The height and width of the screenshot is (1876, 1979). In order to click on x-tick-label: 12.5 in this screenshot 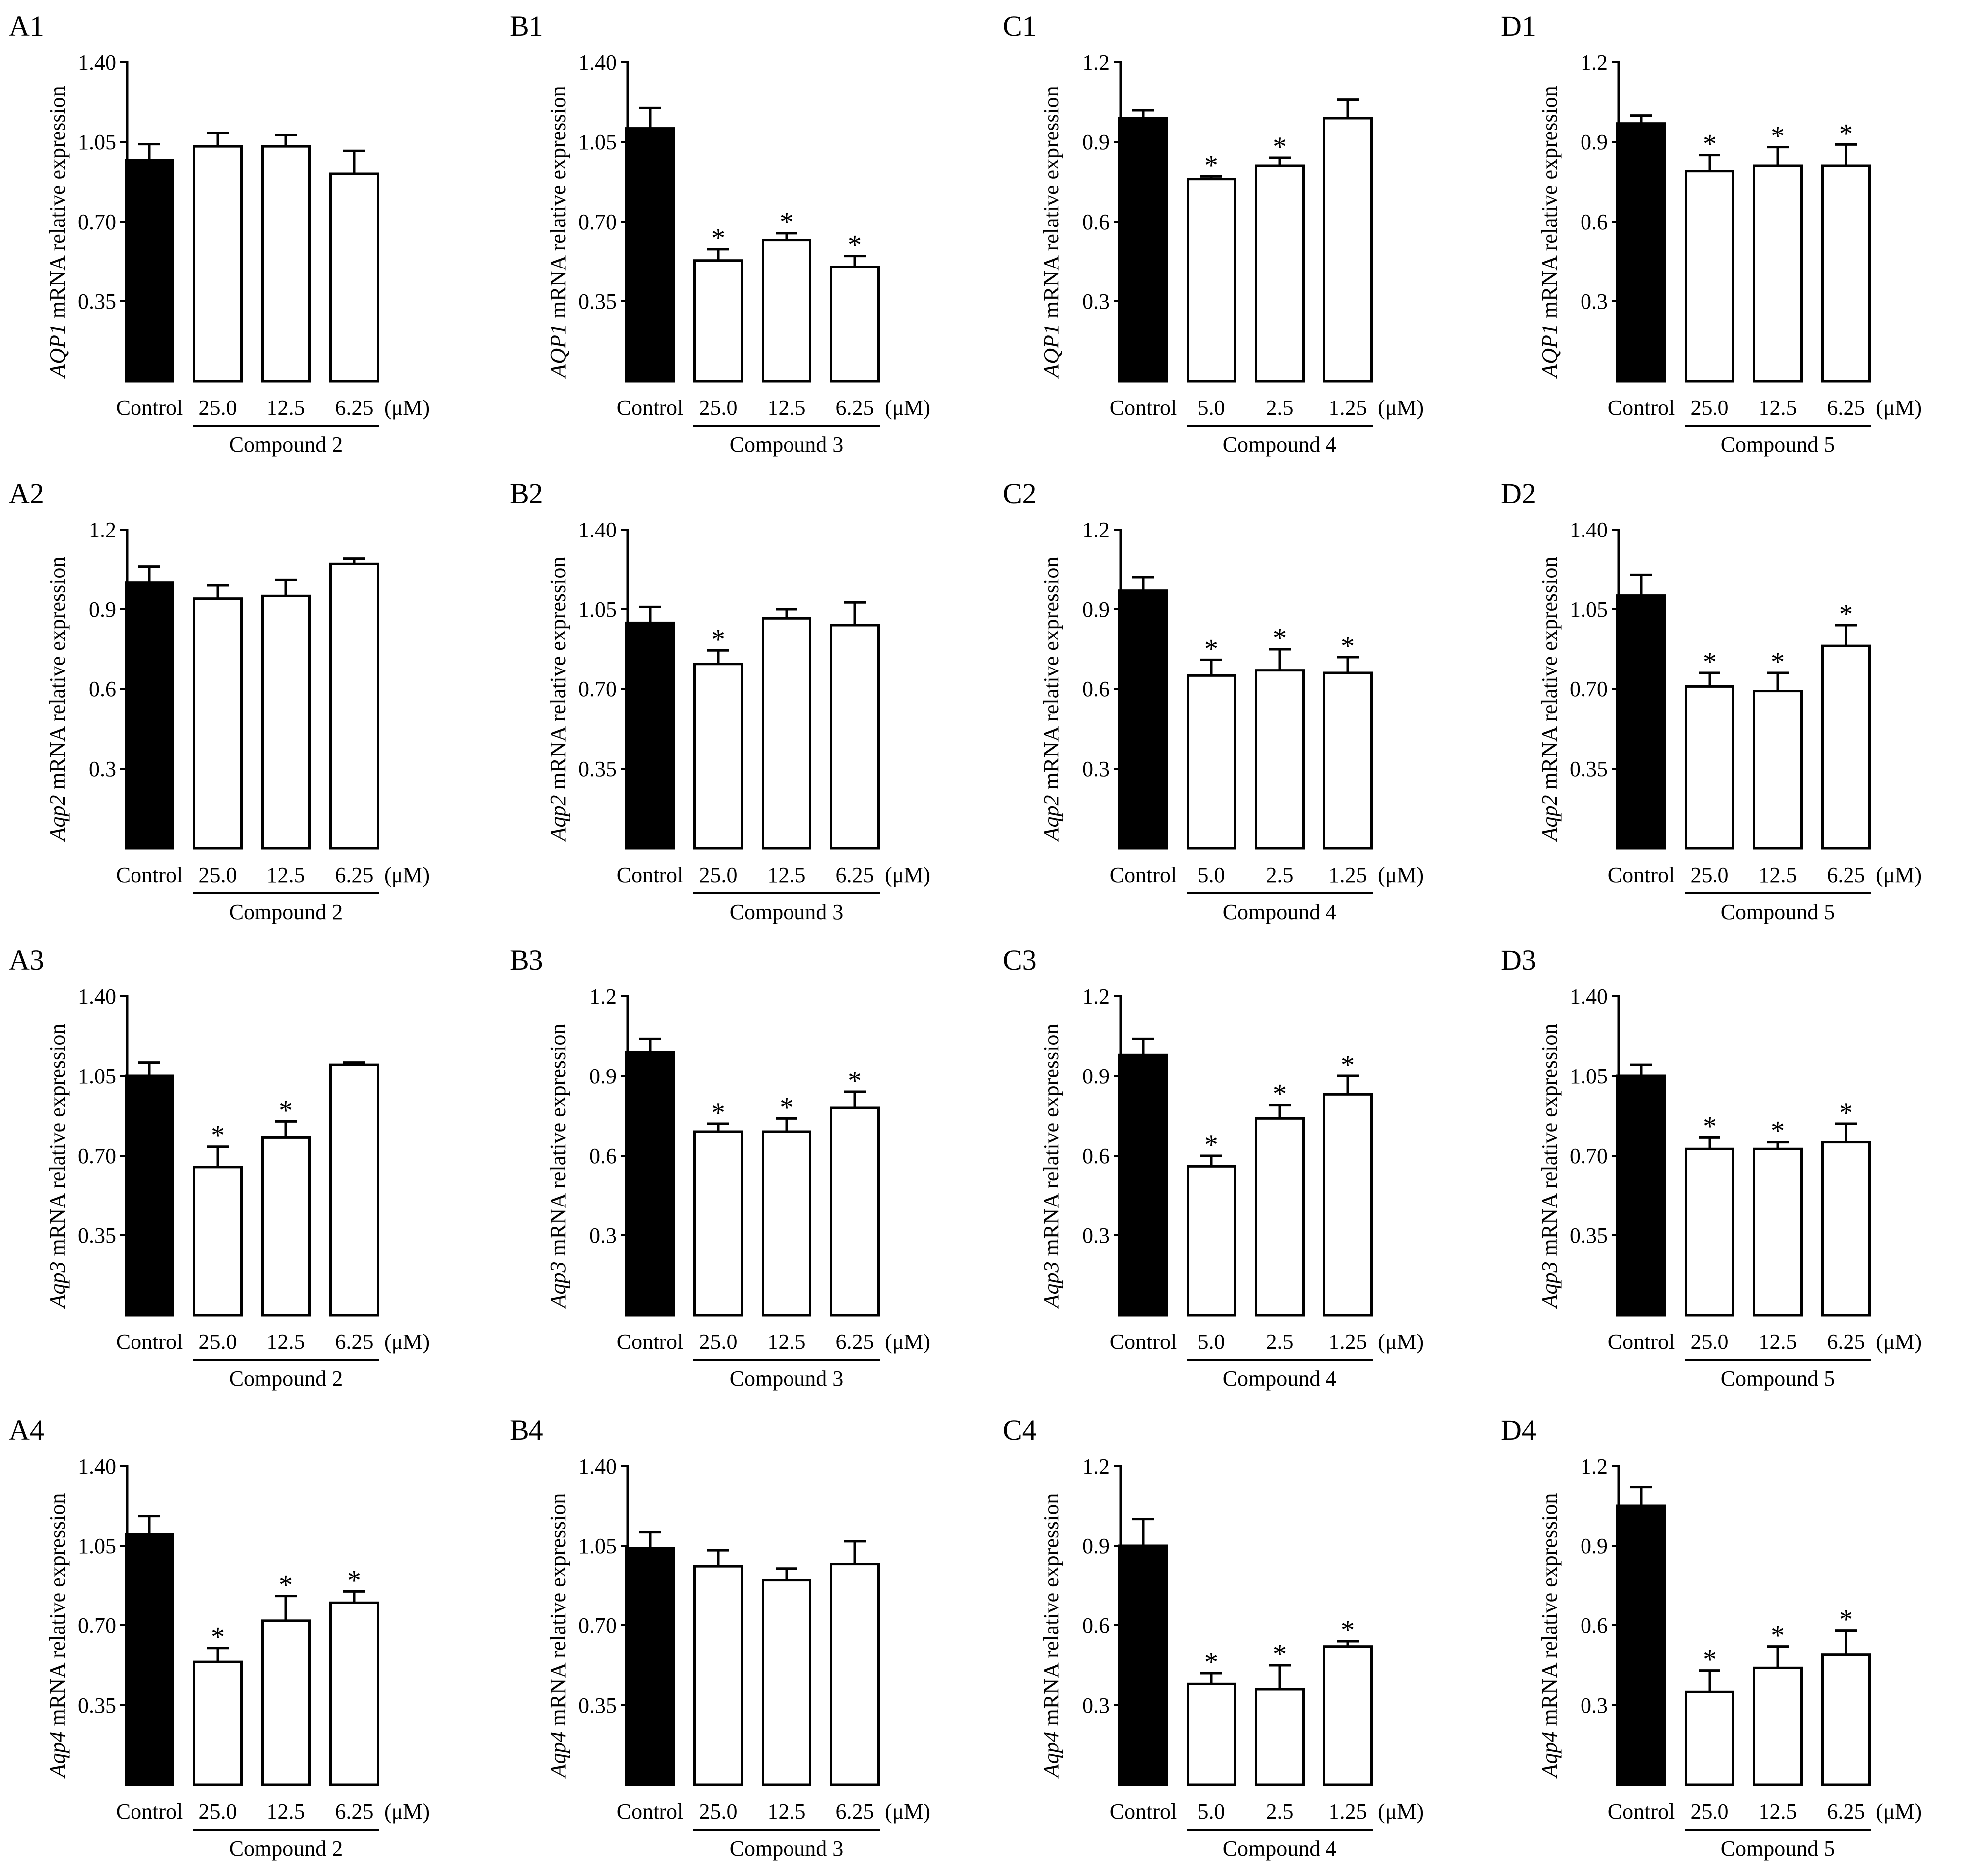, I will do `click(1778, 1812)`.